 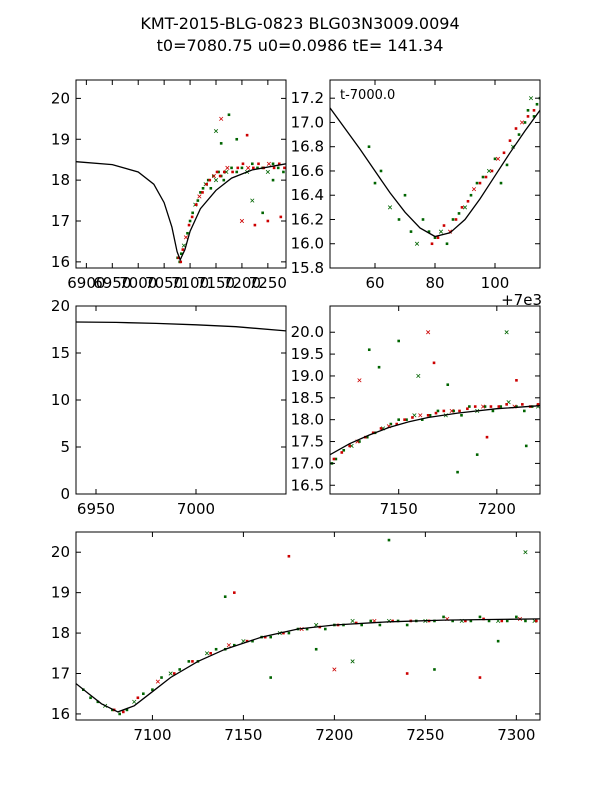 I want to click on panel-2-y-tick-label: 16.8, so click(x=307, y=147).